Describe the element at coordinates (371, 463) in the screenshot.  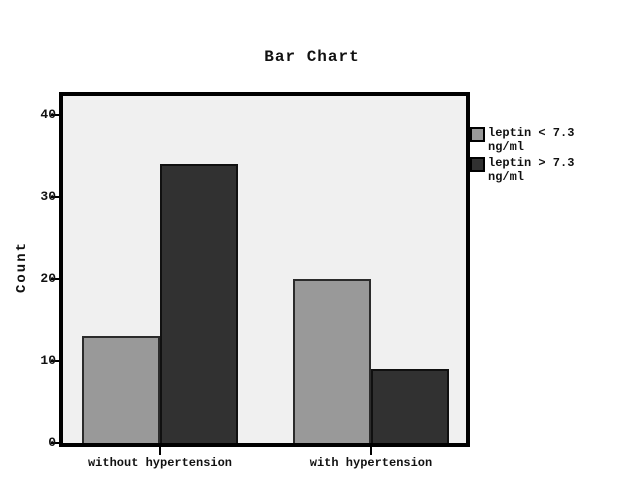
I see `x-category-label-2: with hypertension` at that location.